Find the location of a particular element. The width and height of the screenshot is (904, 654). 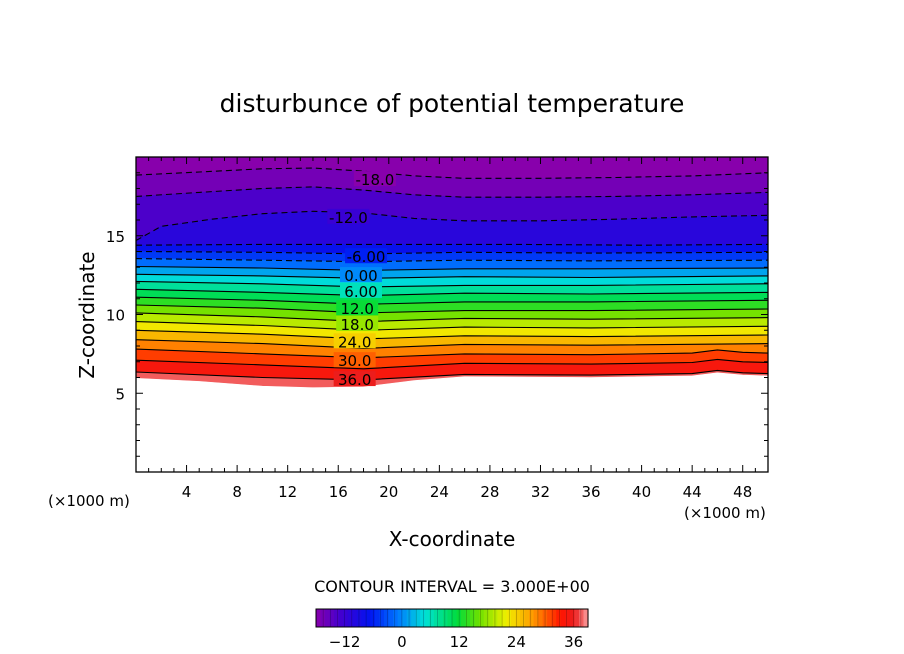

z-tick-label: 15 is located at coordinates (115, 237).